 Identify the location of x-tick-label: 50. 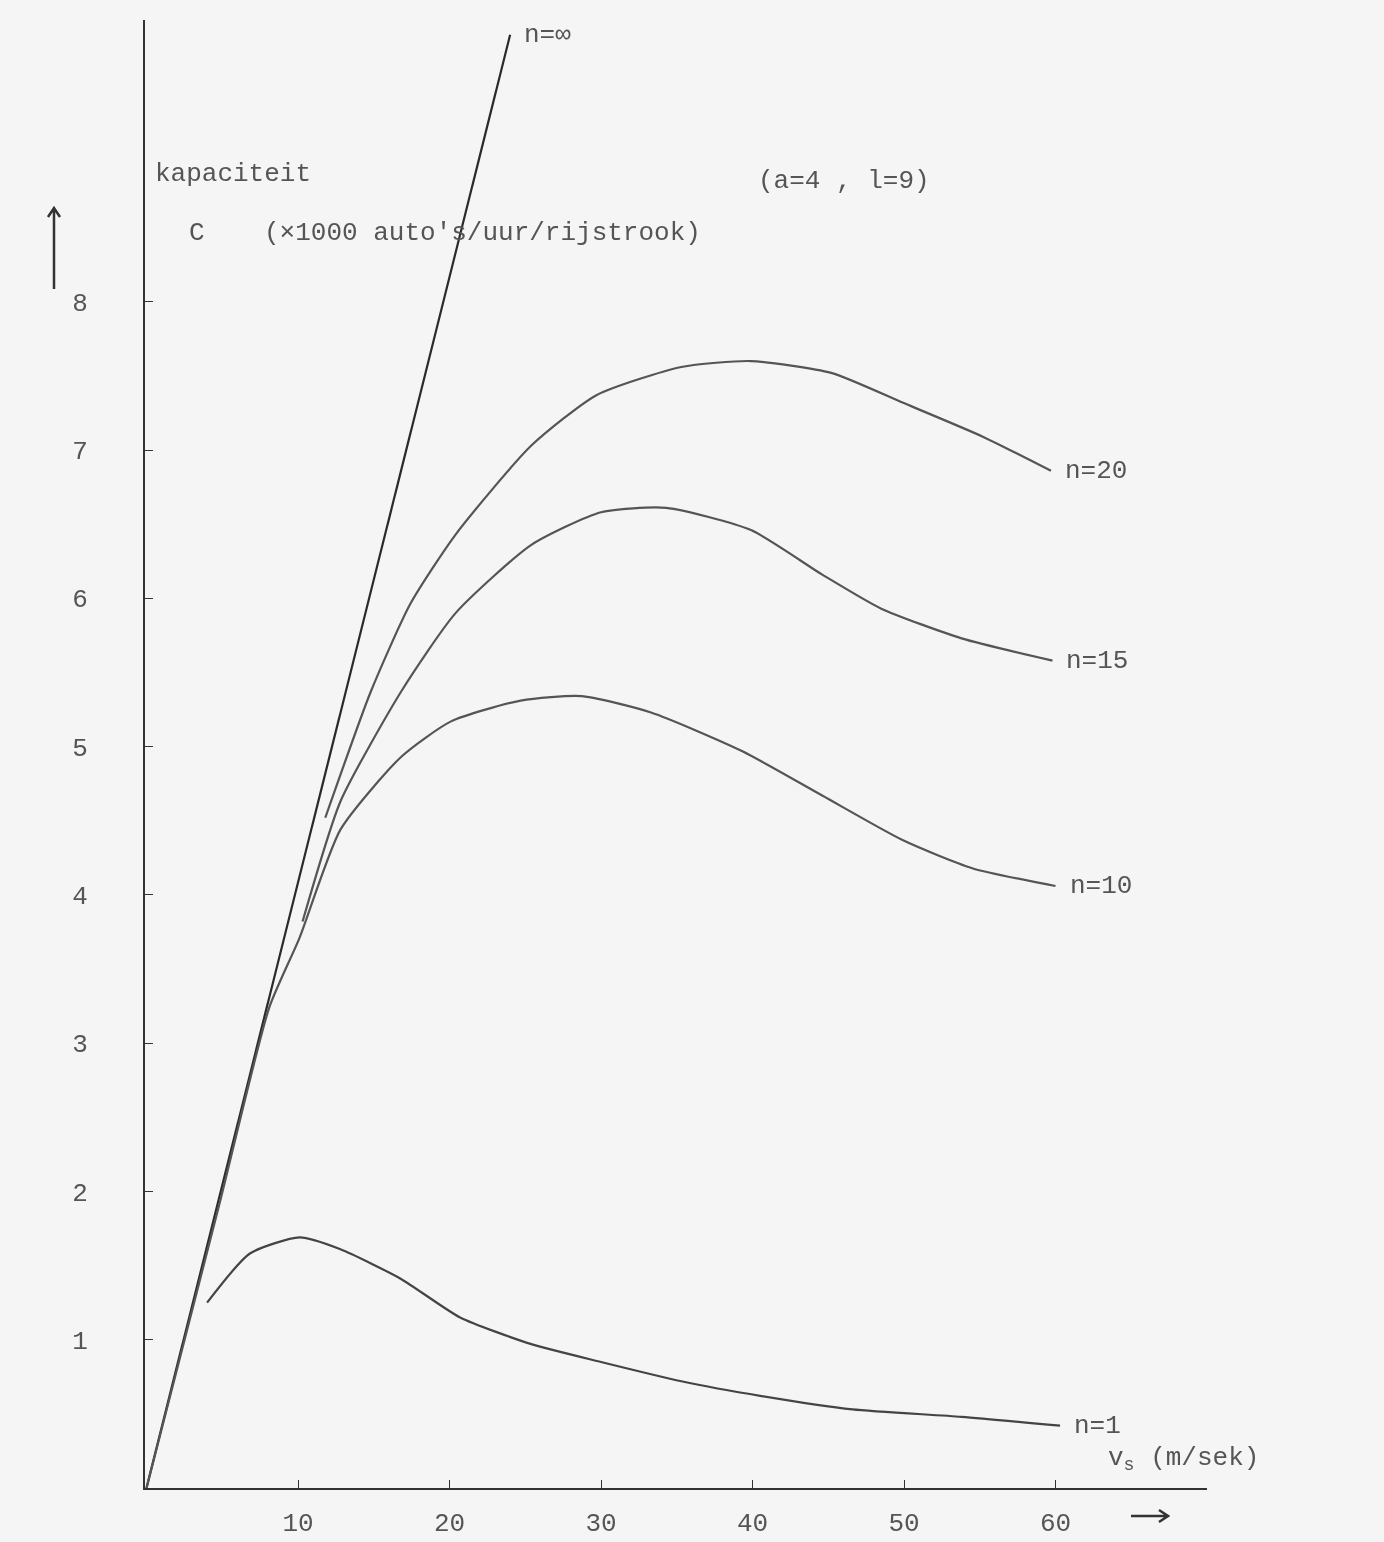
(904, 1524).